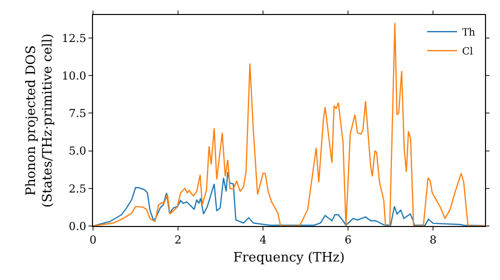  I want to click on x-axis-title: Frequency (THz), so click(289, 258).